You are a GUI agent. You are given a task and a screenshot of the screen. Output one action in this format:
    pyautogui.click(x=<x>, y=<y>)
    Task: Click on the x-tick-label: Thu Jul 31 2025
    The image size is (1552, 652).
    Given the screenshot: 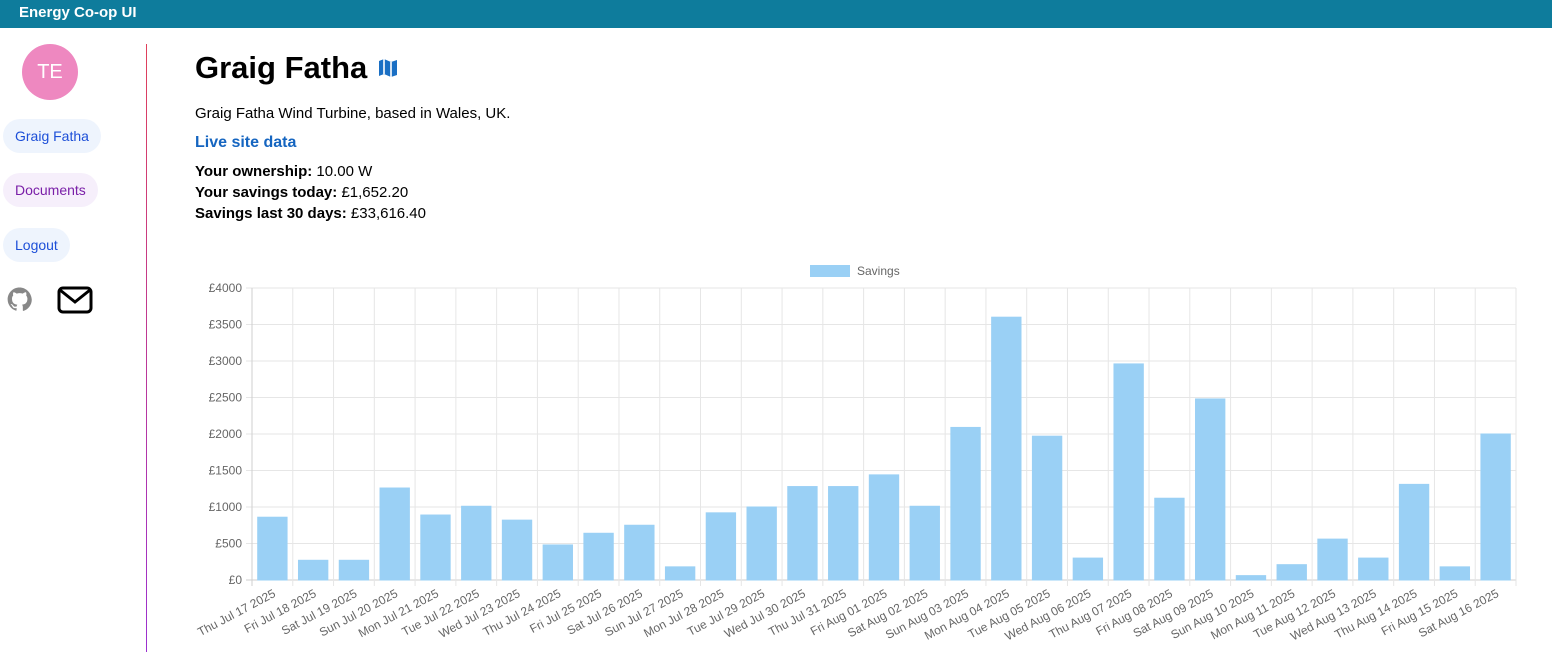 What is the action you would take?
    pyautogui.click(x=807, y=612)
    